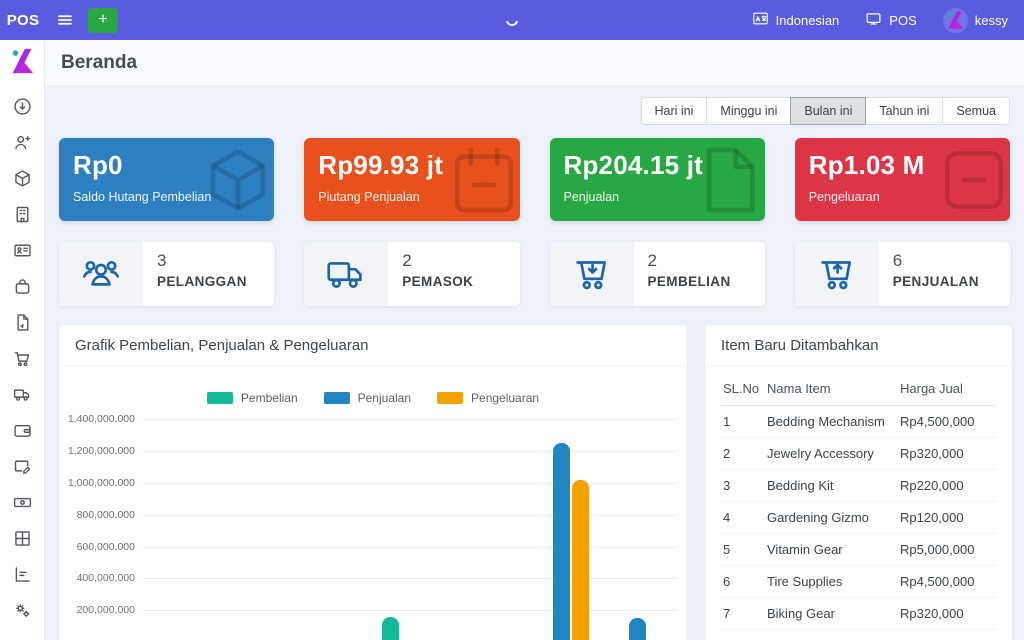  I want to click on banknote-icon, so click(22, 502).